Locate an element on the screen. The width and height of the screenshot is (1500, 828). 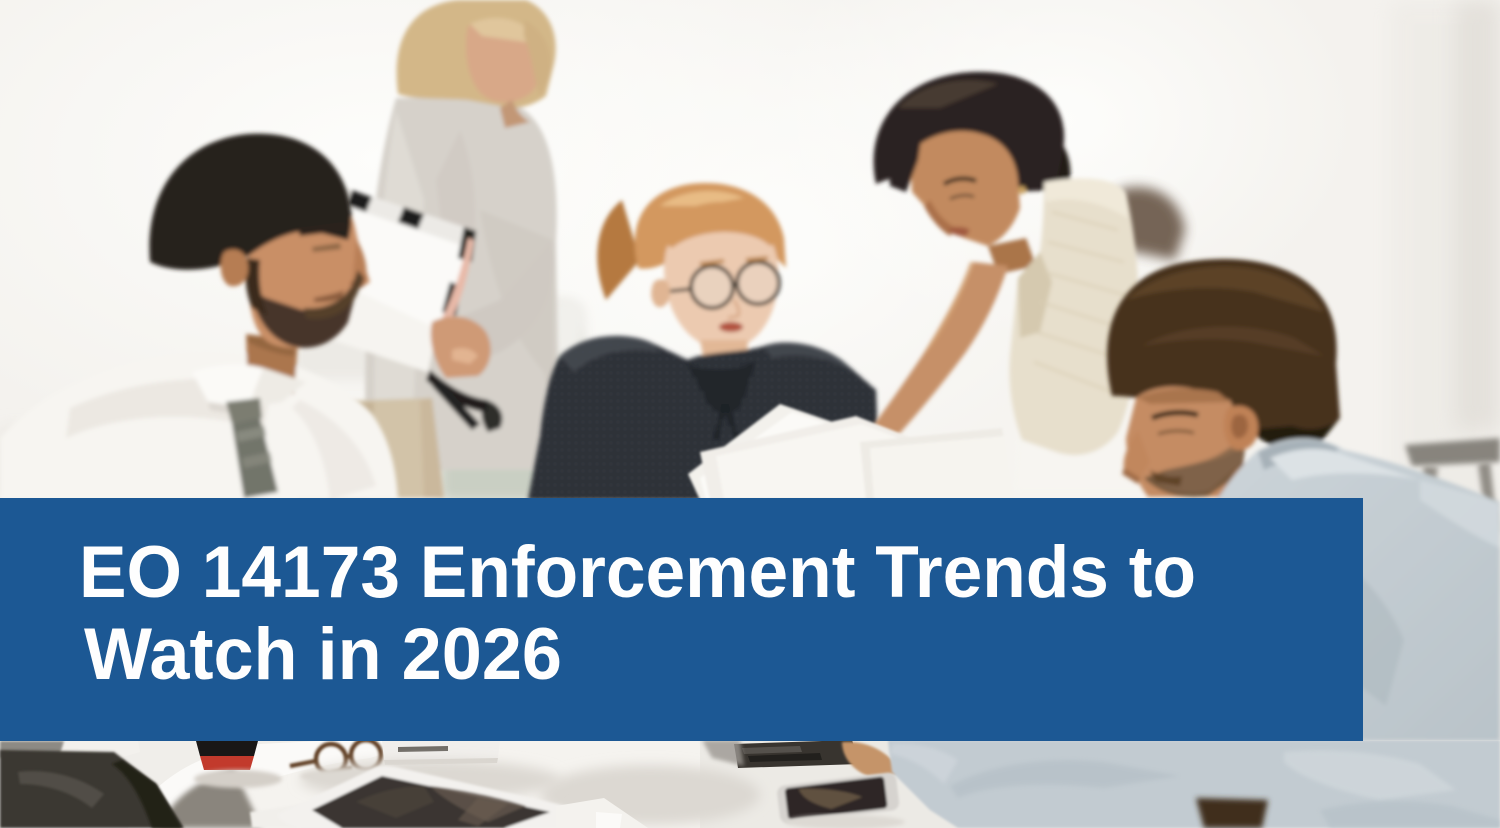
svg-text: EO 14173 Enforcement Trends to is located at coordinates (637, 572).